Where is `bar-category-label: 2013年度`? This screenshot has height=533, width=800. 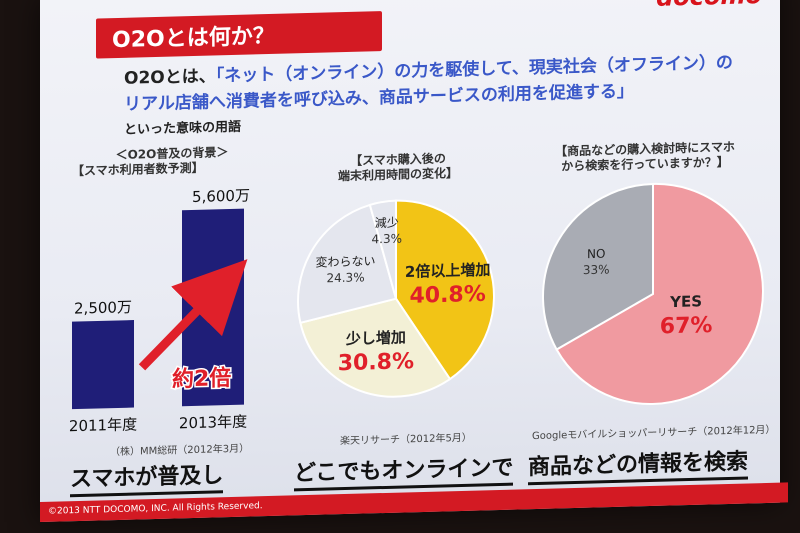
bar-category-label: 2013年度 is located at coordinates (213, 423).